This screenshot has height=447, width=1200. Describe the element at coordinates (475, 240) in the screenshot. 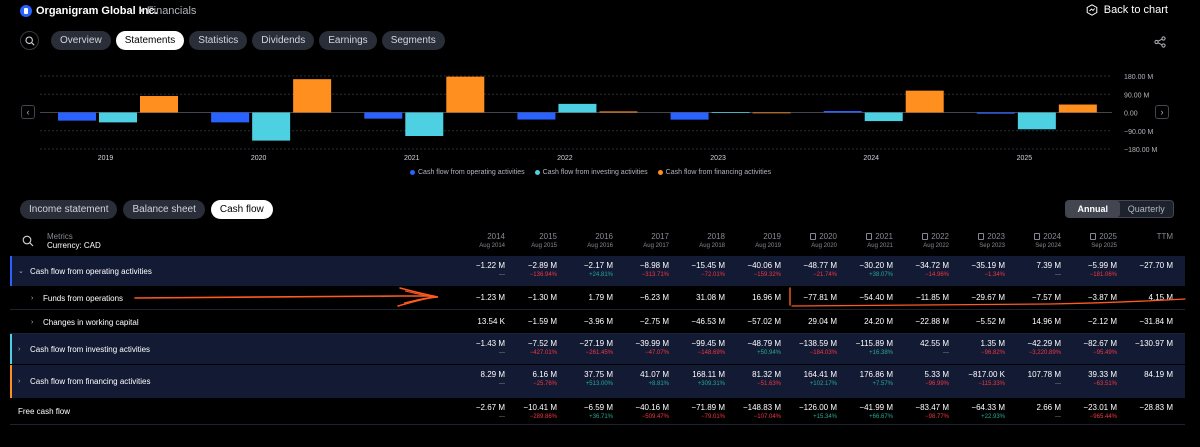

I see `column-header-2014: 2014 Aug 2014` at that location.